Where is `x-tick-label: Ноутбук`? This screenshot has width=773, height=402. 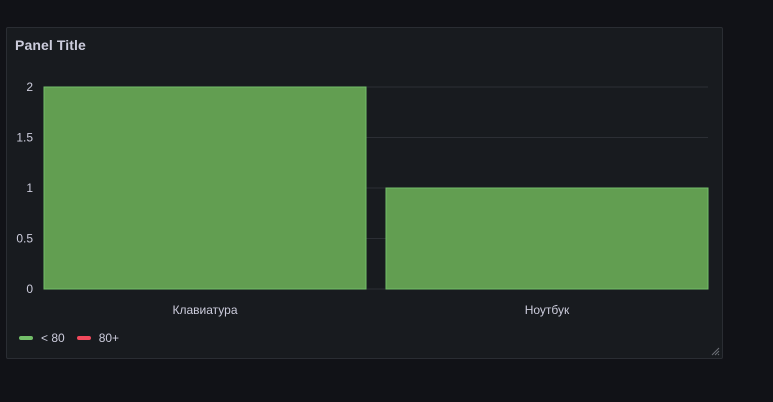
x-tick-label: Ноутбук is located at coordinates (547, 310).